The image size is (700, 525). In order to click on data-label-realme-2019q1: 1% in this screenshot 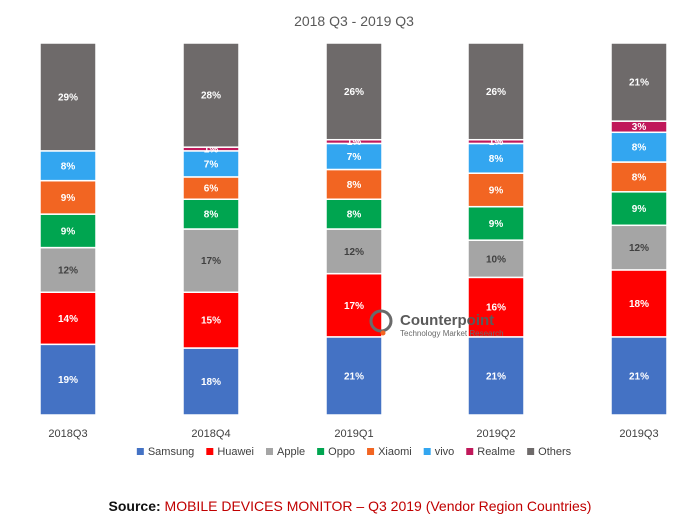, I will do `click(354, 142)`.